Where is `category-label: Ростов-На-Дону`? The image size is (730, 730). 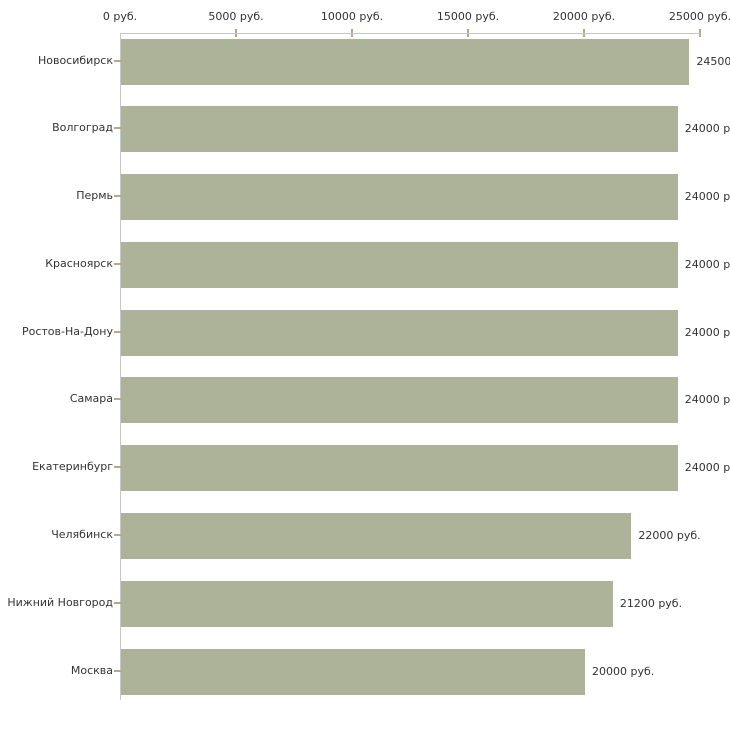 category-label: Ростов-На-Дону is located at coordinates (67, 331).